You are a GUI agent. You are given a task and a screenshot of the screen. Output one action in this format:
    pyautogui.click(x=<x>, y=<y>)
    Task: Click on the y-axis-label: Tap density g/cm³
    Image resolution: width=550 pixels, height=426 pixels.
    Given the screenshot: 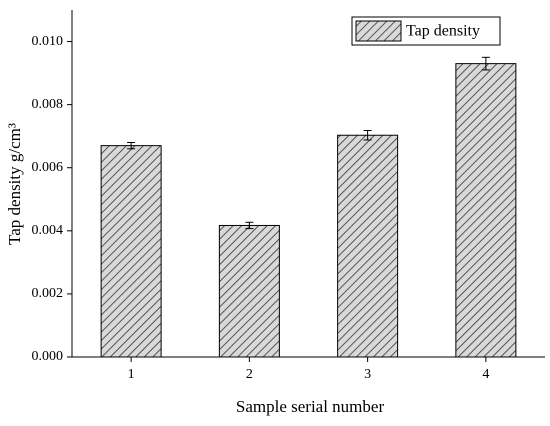 What is the action you would take?
    pyautogui.click(x=14, y=184)
    